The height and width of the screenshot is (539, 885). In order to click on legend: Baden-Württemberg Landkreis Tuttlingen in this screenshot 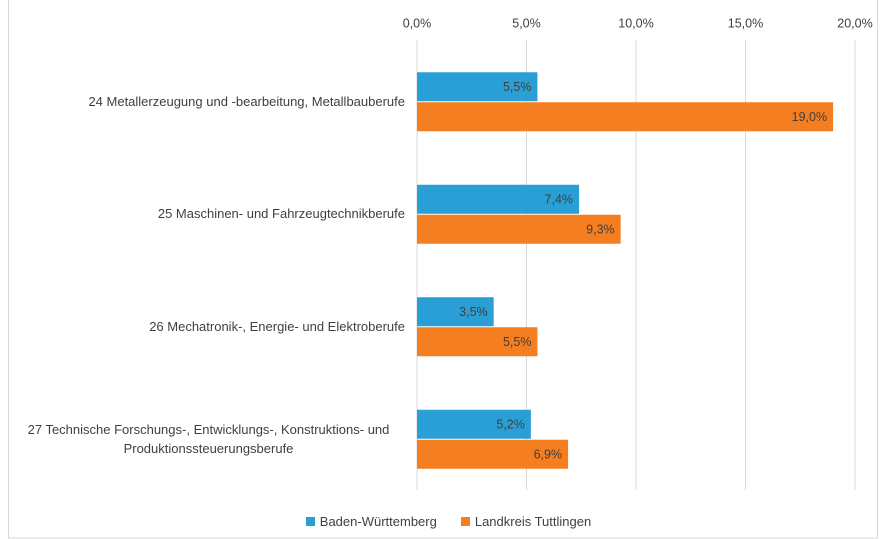, I will do `click(442, 521)`.